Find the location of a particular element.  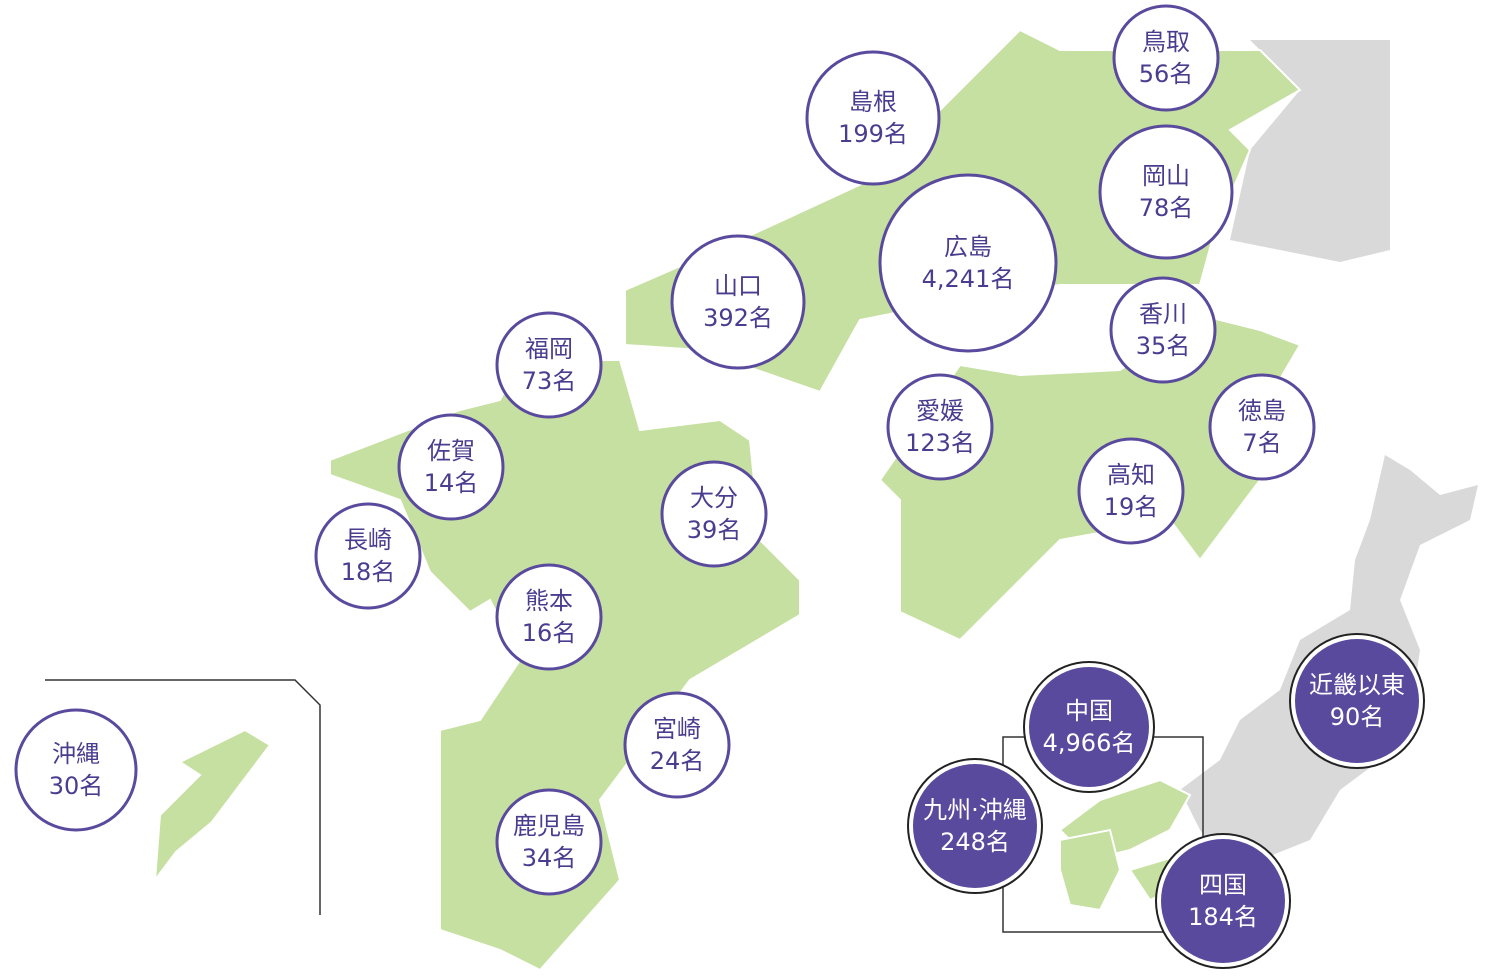

prefecture-label: 岡山 78名 is located at coordinates (1166, 192).